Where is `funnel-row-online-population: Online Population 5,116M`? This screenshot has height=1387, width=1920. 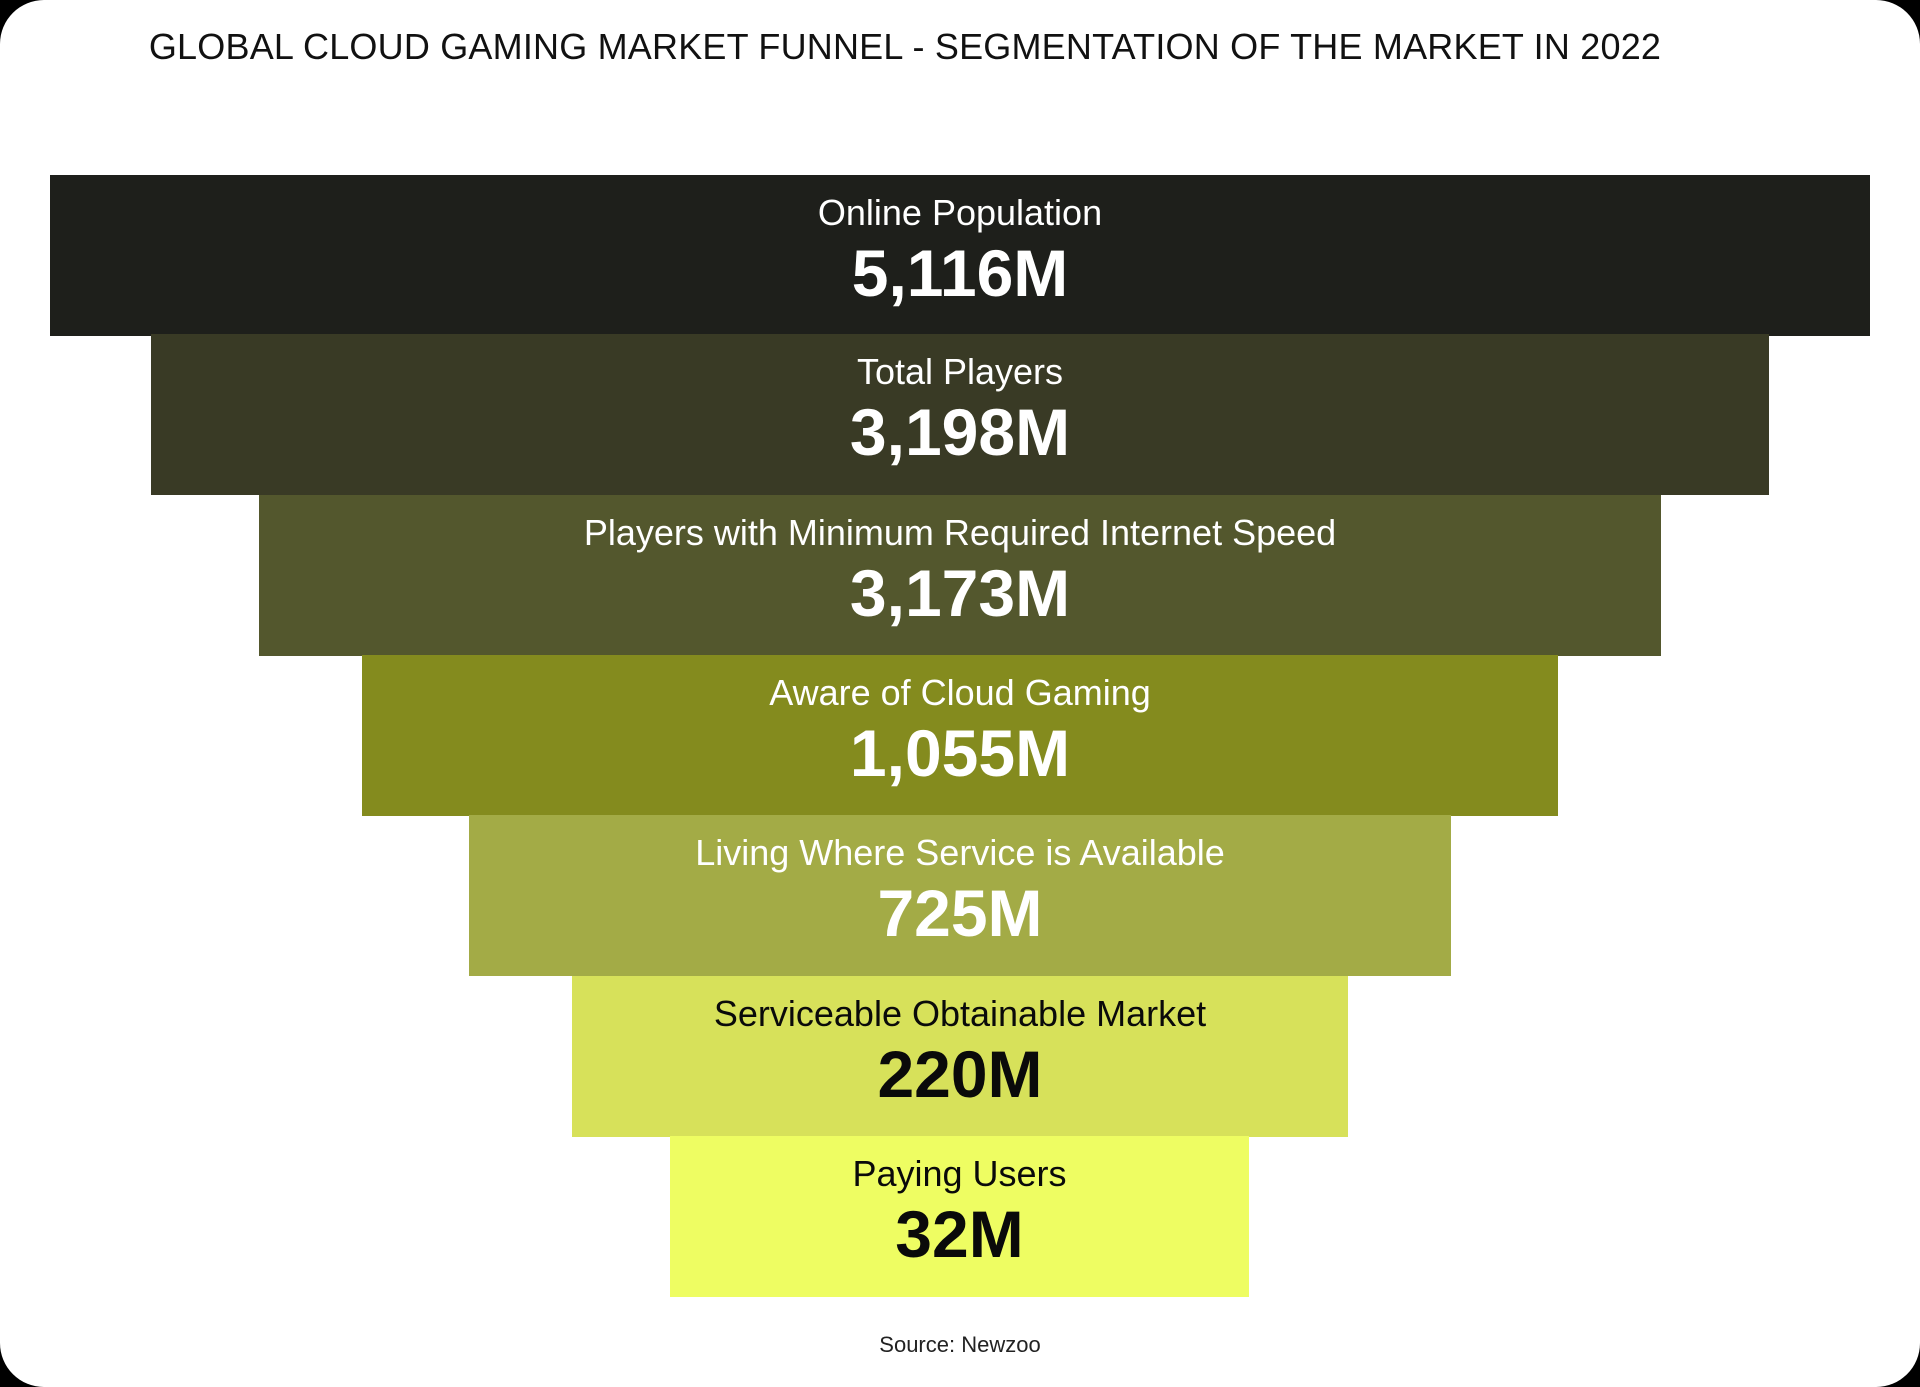 funnel-row-online-population: Online Population 5,116M is located at coordinates (960, 255).